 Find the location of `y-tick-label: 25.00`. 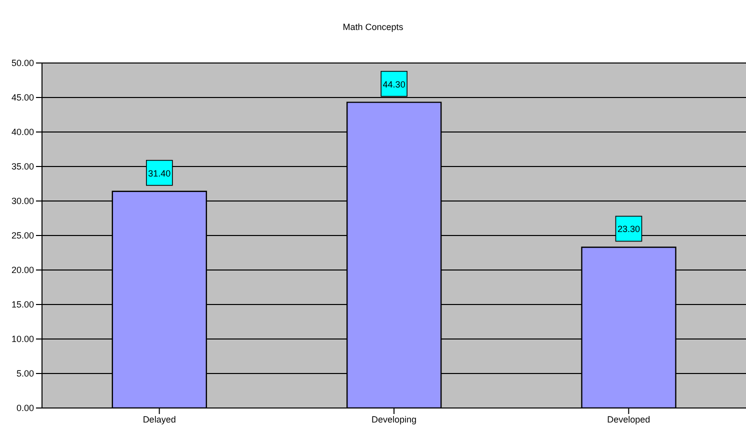

y-tick-label: 25.00 is located at coordinates (22, 235).